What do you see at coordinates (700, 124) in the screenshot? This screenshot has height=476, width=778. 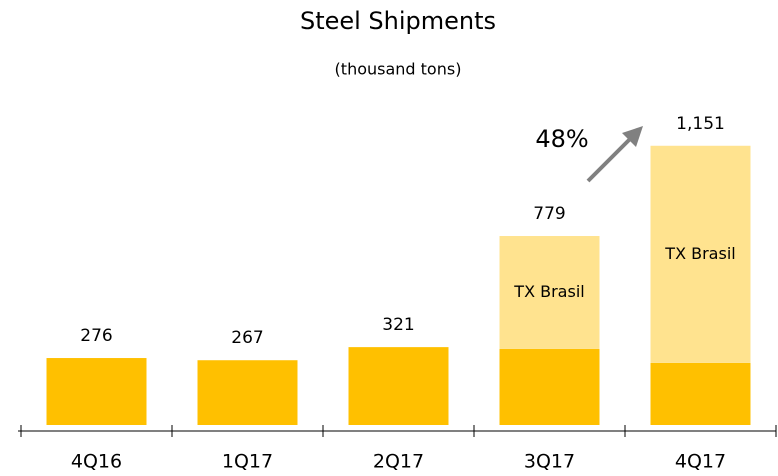 I see `total-label: 1,151` at bounding box center [700, 124].